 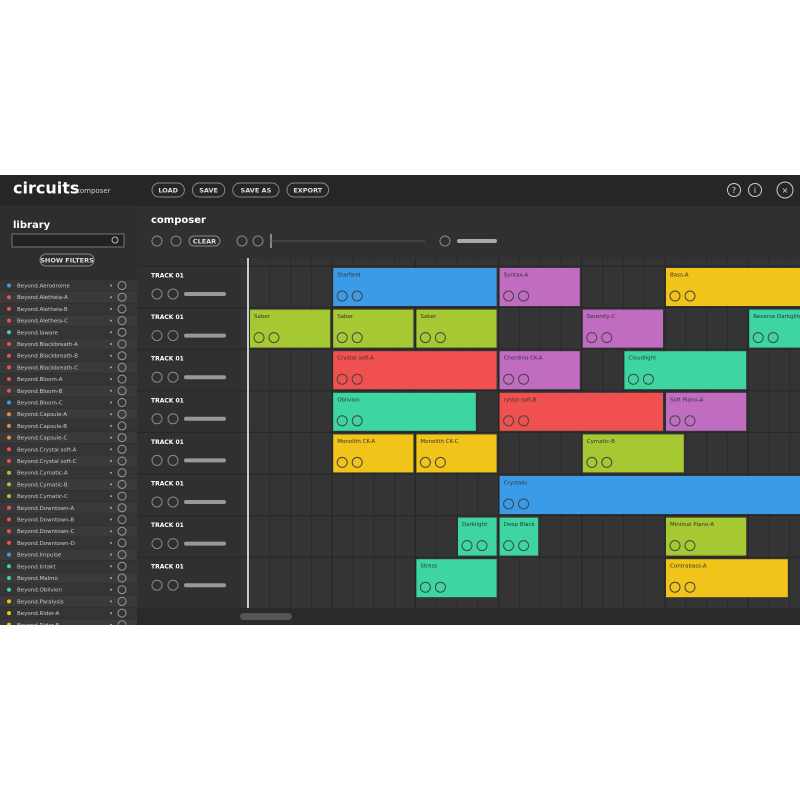 What do you see at coordinates (204, 241) in the screenshot?
I see `clear-button` at bounding box center [204, 241].